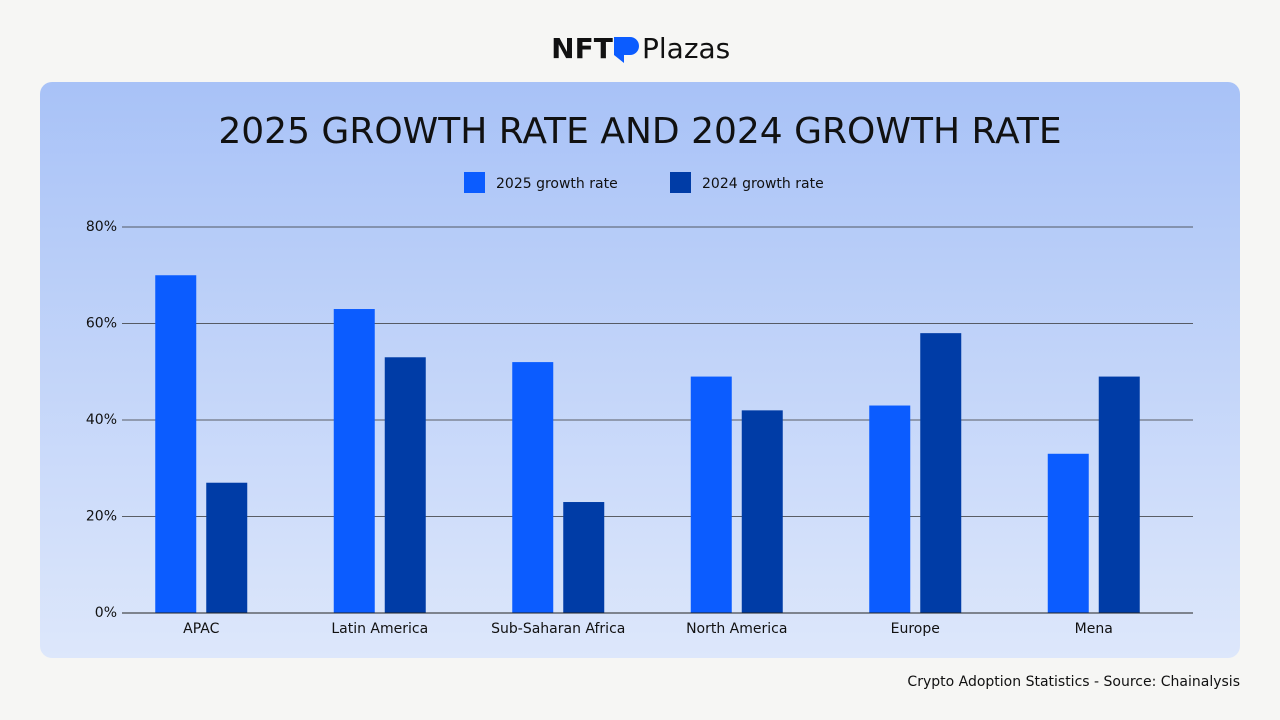 This screenshot has height=720, width=1280. Describe the element at coordinates (582, 48) in the screenshot. I see `logo-left: NFT` at that location.